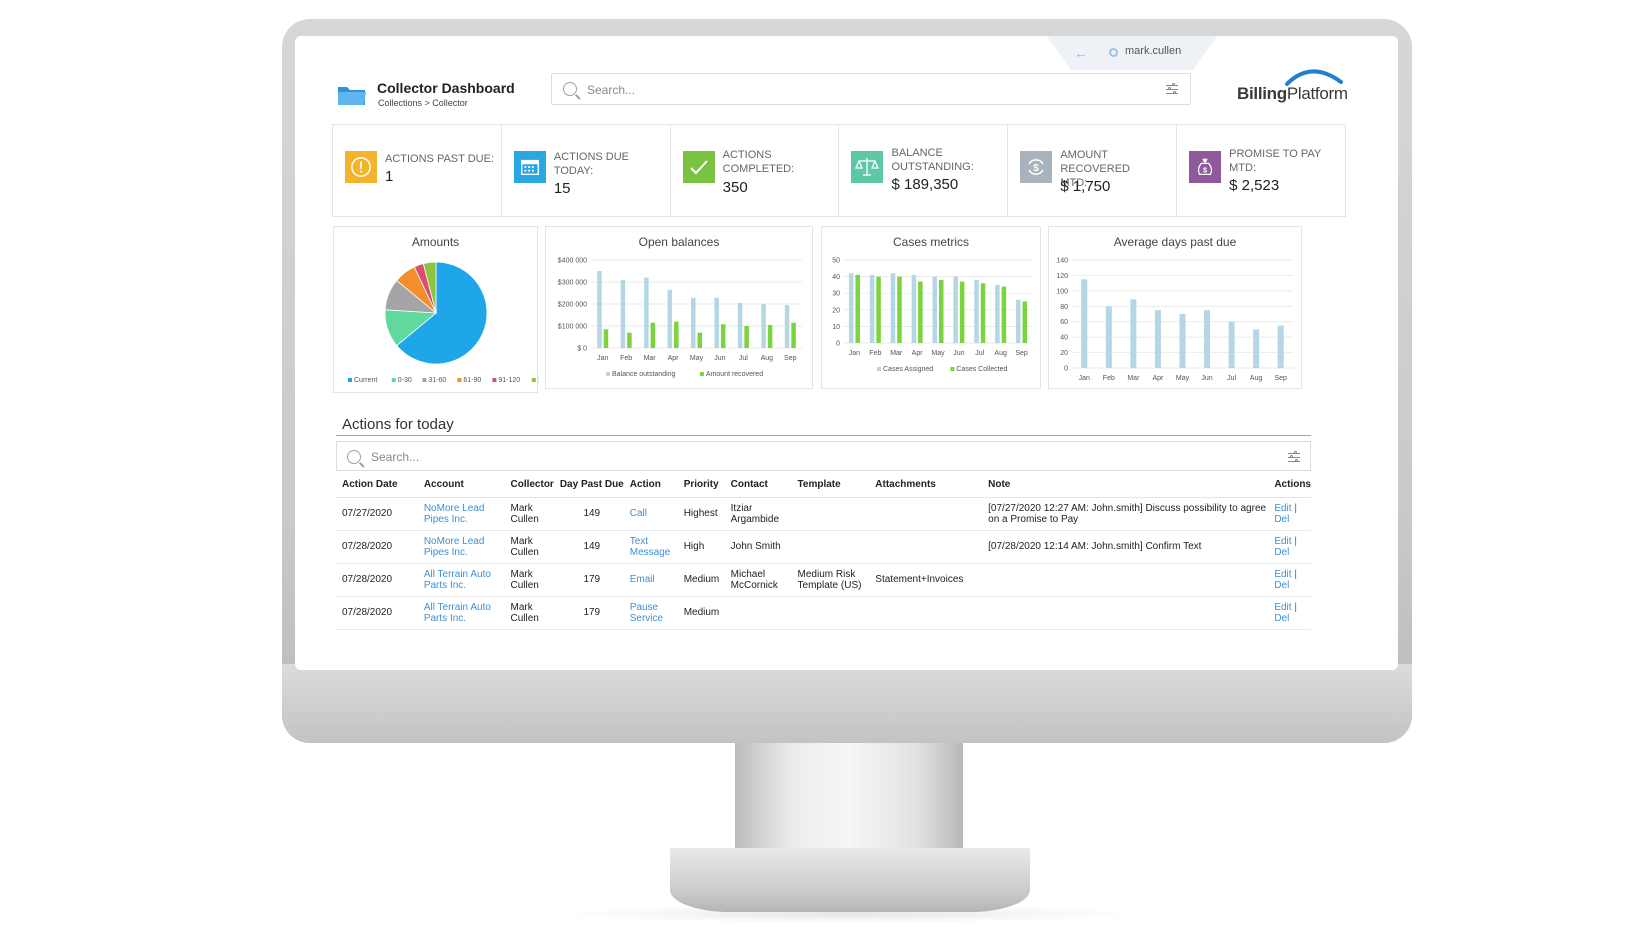 The width and height of the screenshot is (1649, 927). I want to click on kpi-value: 1, so click(389, 176).